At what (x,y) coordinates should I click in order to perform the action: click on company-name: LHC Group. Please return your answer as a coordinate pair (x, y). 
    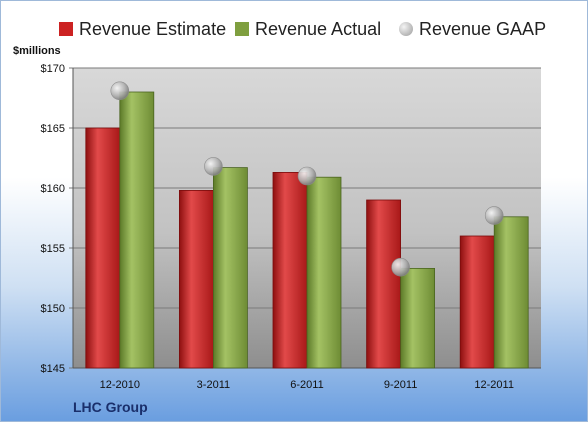
    Looking at the image, I should click on (110, 407).